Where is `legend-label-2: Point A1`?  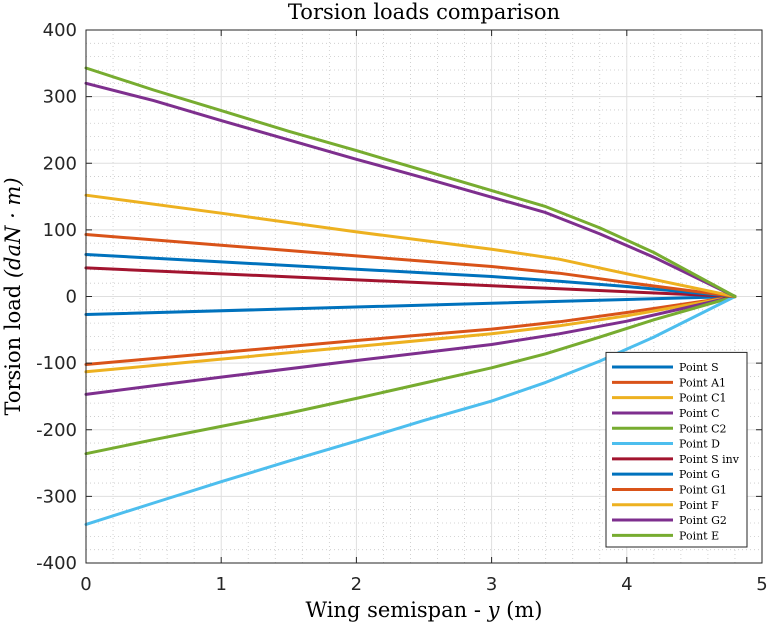 legend-label-2: Point A1 is located at coordinates (702, 382).